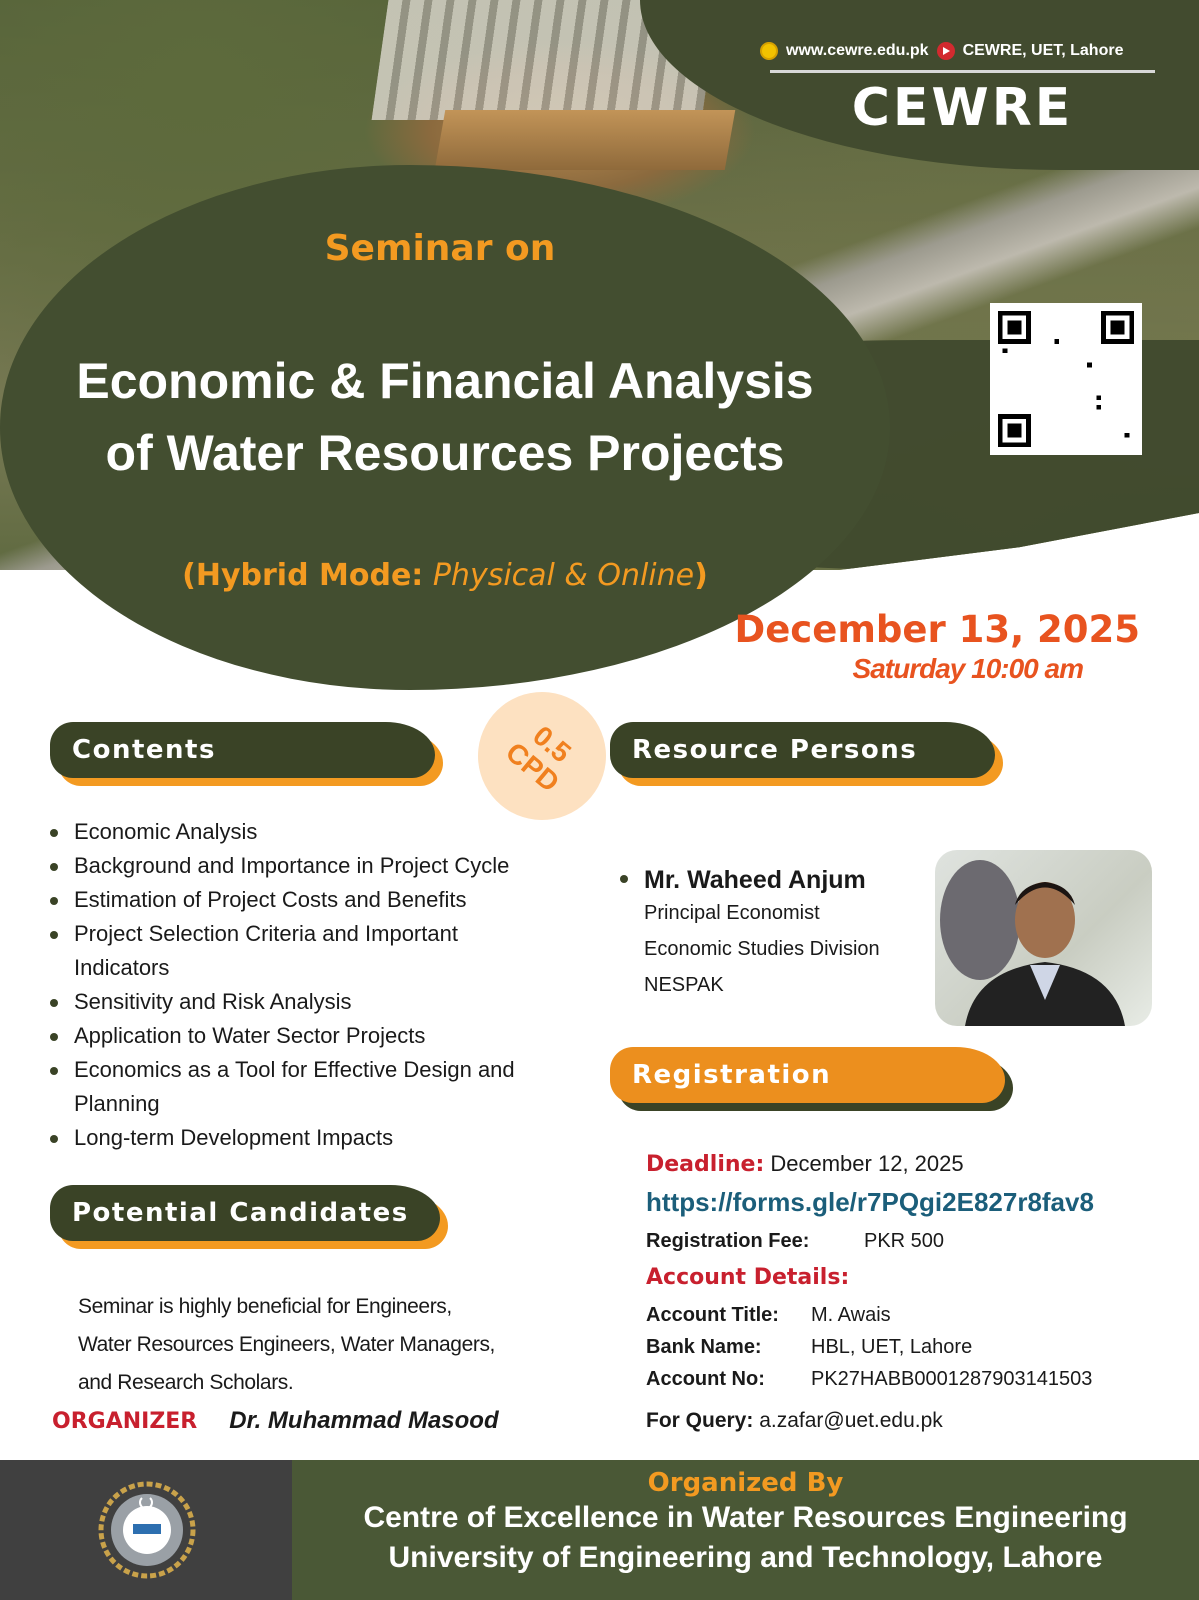 The image size is (1199, 1600). What do you see at coordinates (945, 51) in the screenshot?
I see `youtube-icon` at bounding box center [945, 51].